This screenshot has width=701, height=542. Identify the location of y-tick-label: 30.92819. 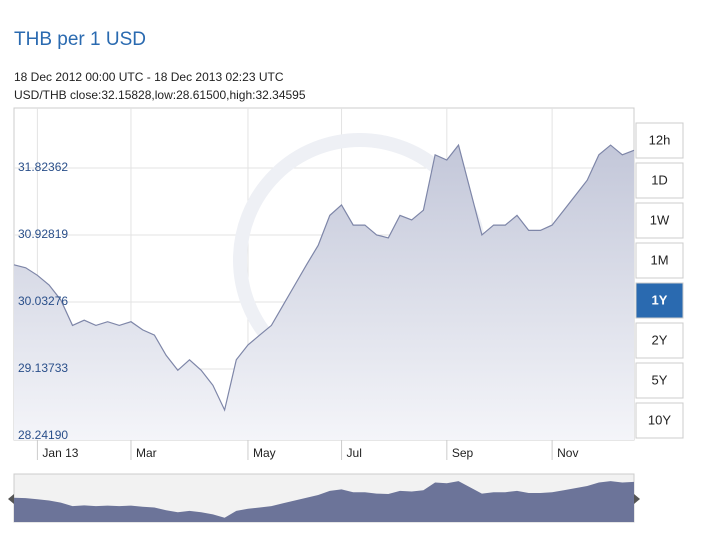
(43, 234).